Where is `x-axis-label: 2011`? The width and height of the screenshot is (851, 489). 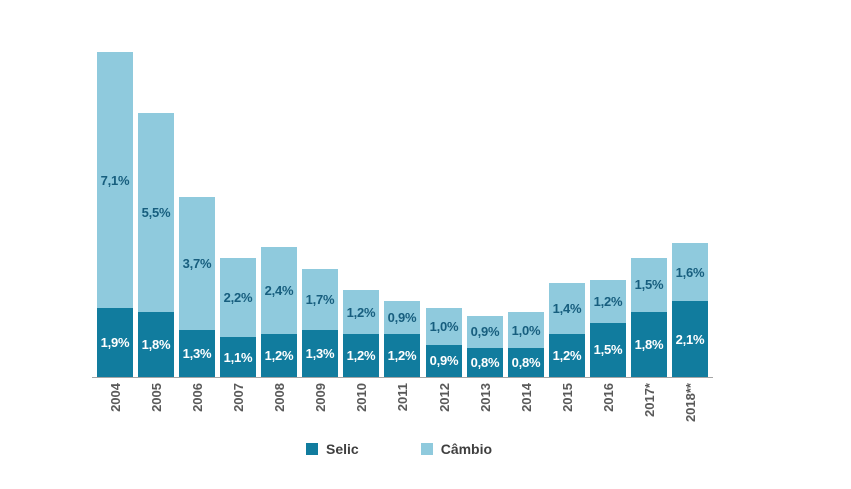
x-axis-label: 2011 is located at coordinates (402, 397).